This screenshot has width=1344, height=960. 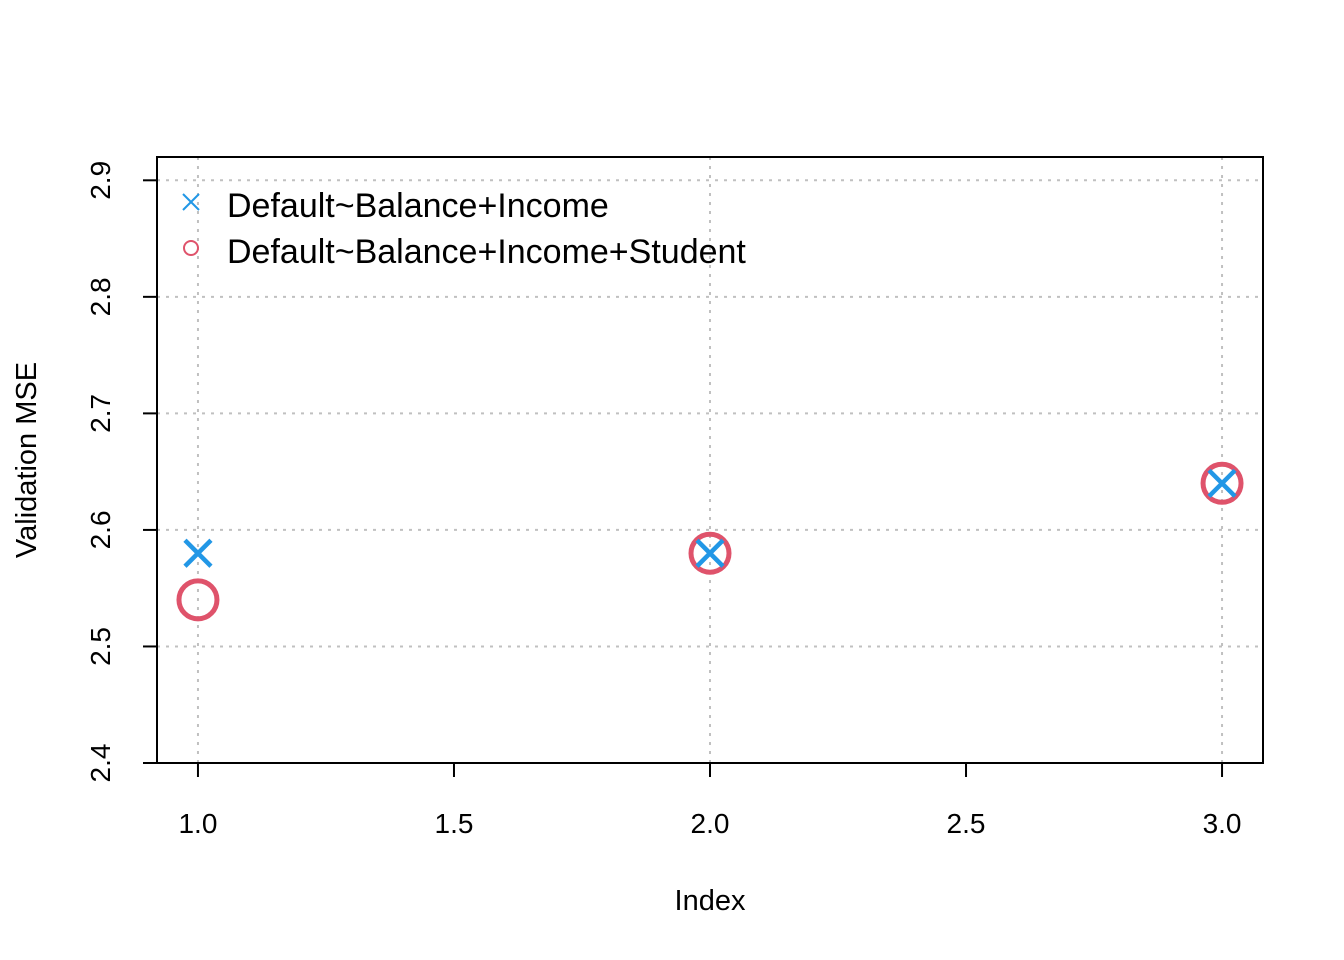 What do you see at coordinates (100, 413) in the screenshot?
I see `y-tick-label: 2.7` at bounding box center [100, 413].